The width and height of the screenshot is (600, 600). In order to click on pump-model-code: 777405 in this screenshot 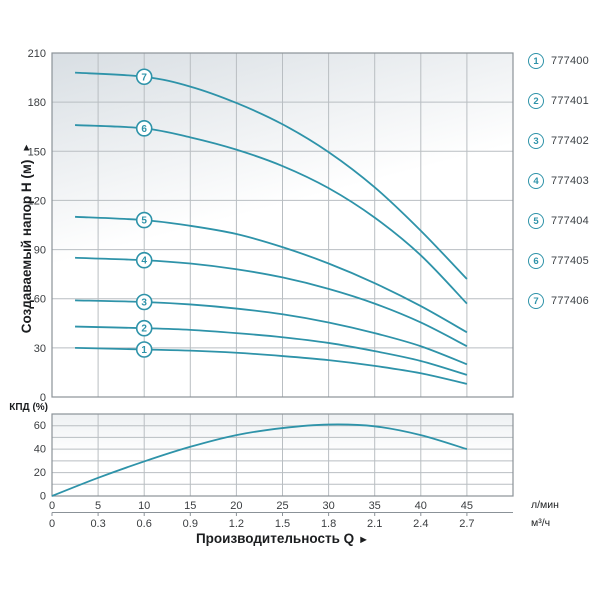, I will do `click(570, 261)`.